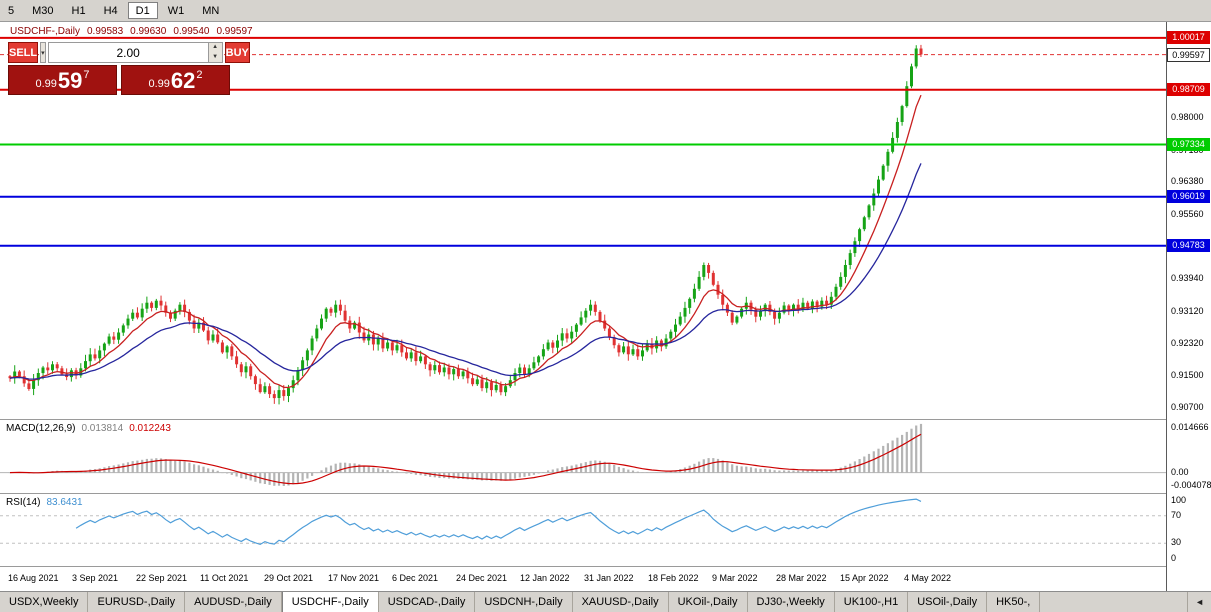 The height and width of the screenshot is (612, 1211). I want to click on date-label: 18 Feb 2022, so click(673, 578).